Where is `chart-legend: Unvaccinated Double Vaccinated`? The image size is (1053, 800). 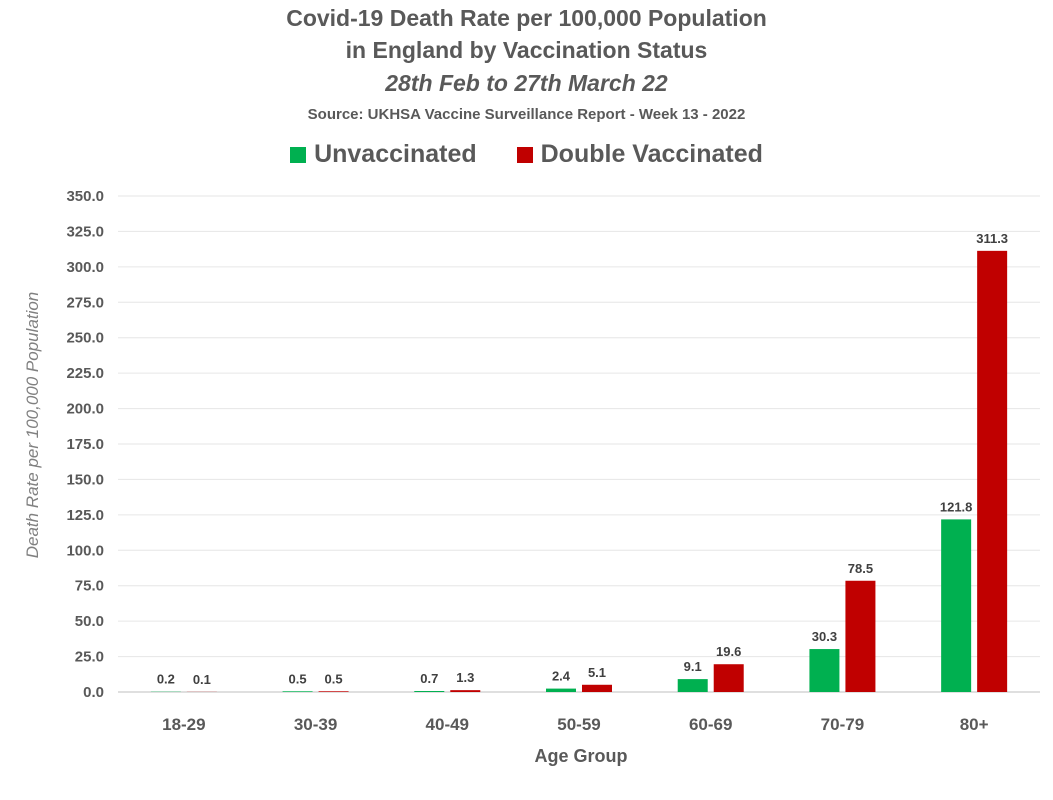
chart-legend: Unvaccinated Double Vaccinated is located at coordinates (526, 154).